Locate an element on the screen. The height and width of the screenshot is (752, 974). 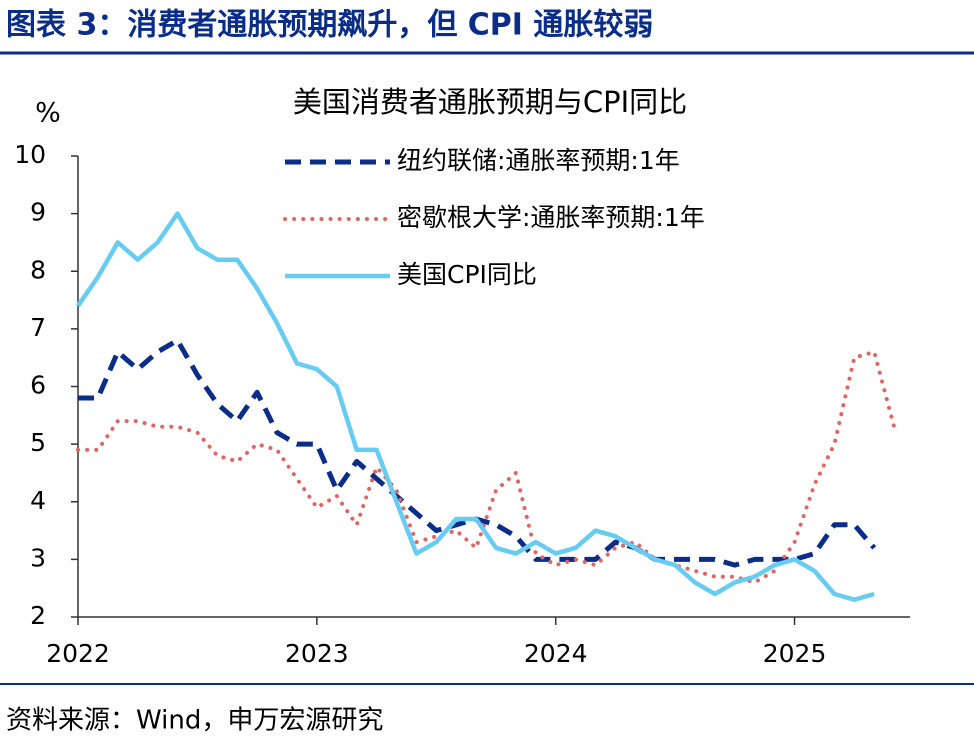
y-unit: % is located at coordinates (48, 113).